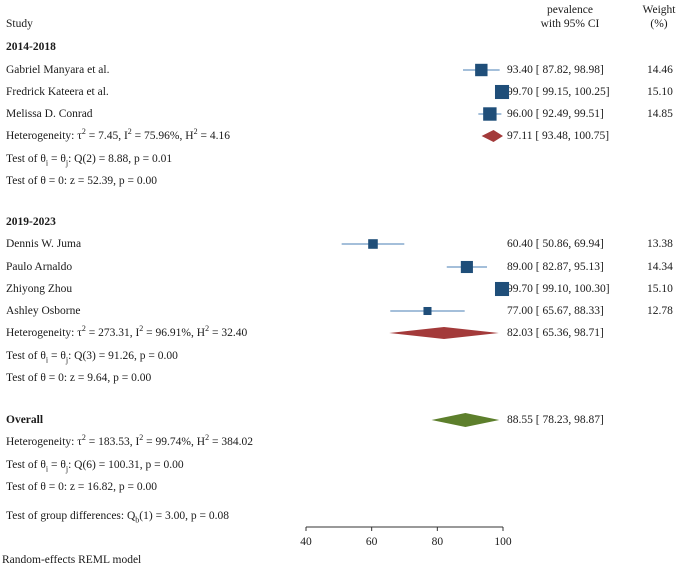 This screenshot has width=685, height=569. What do you see at coordinates (659, 24) in the screenshot?
I see `weight-column-header-line2: (%)` at bounding box center [659, 24].